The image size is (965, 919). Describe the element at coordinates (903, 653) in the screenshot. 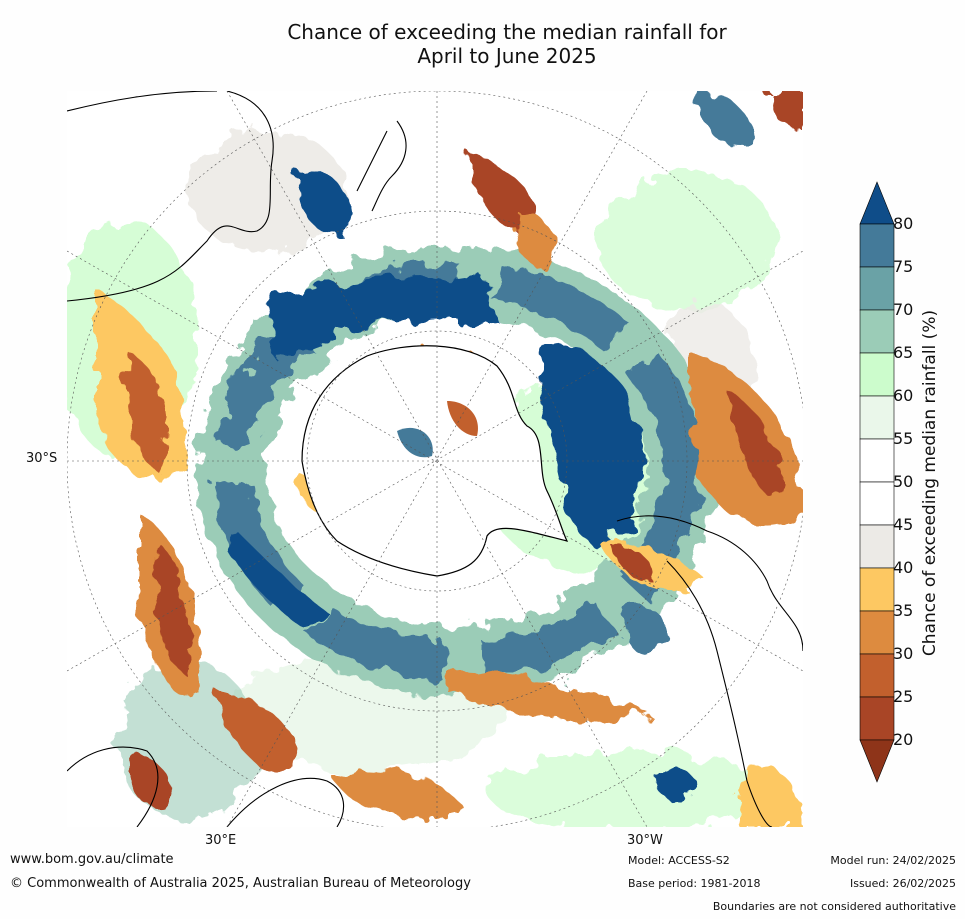

I see `colorbar-tick-label: 30` at that location.